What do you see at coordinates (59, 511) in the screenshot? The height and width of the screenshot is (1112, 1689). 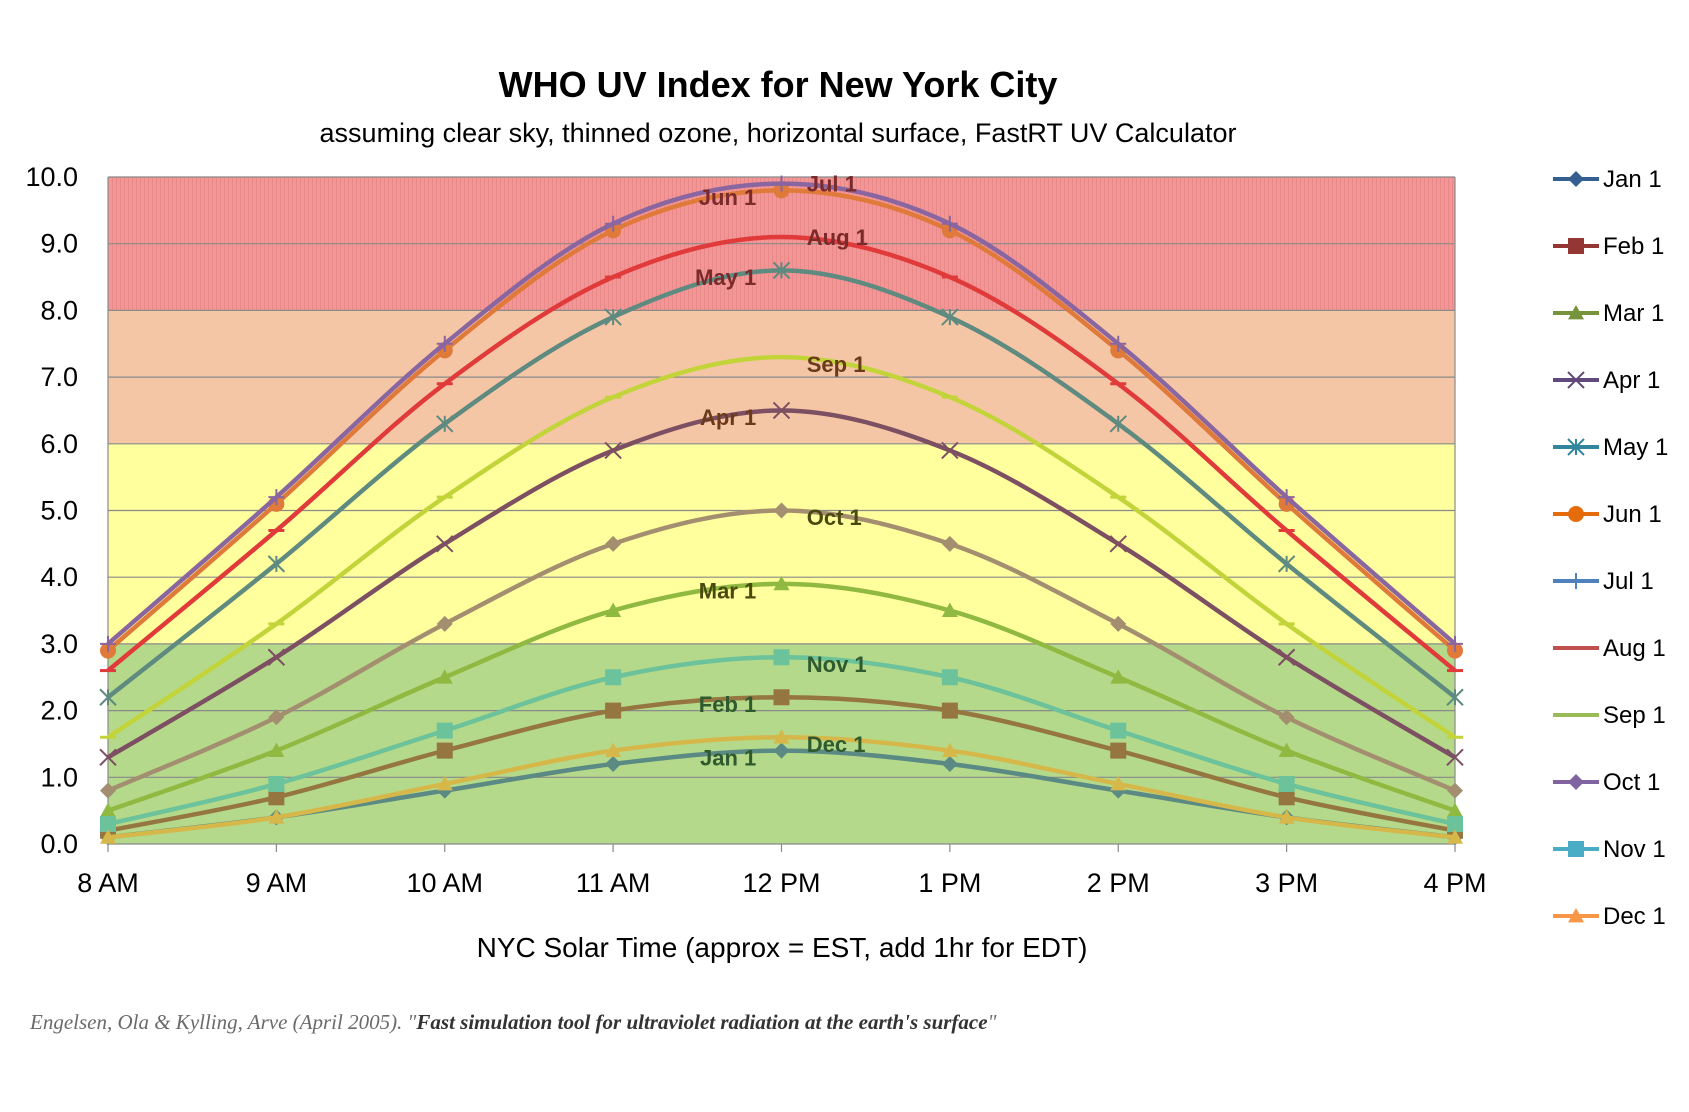 I see `y-tick-label: 5.0` at bounding box center [59, 511].